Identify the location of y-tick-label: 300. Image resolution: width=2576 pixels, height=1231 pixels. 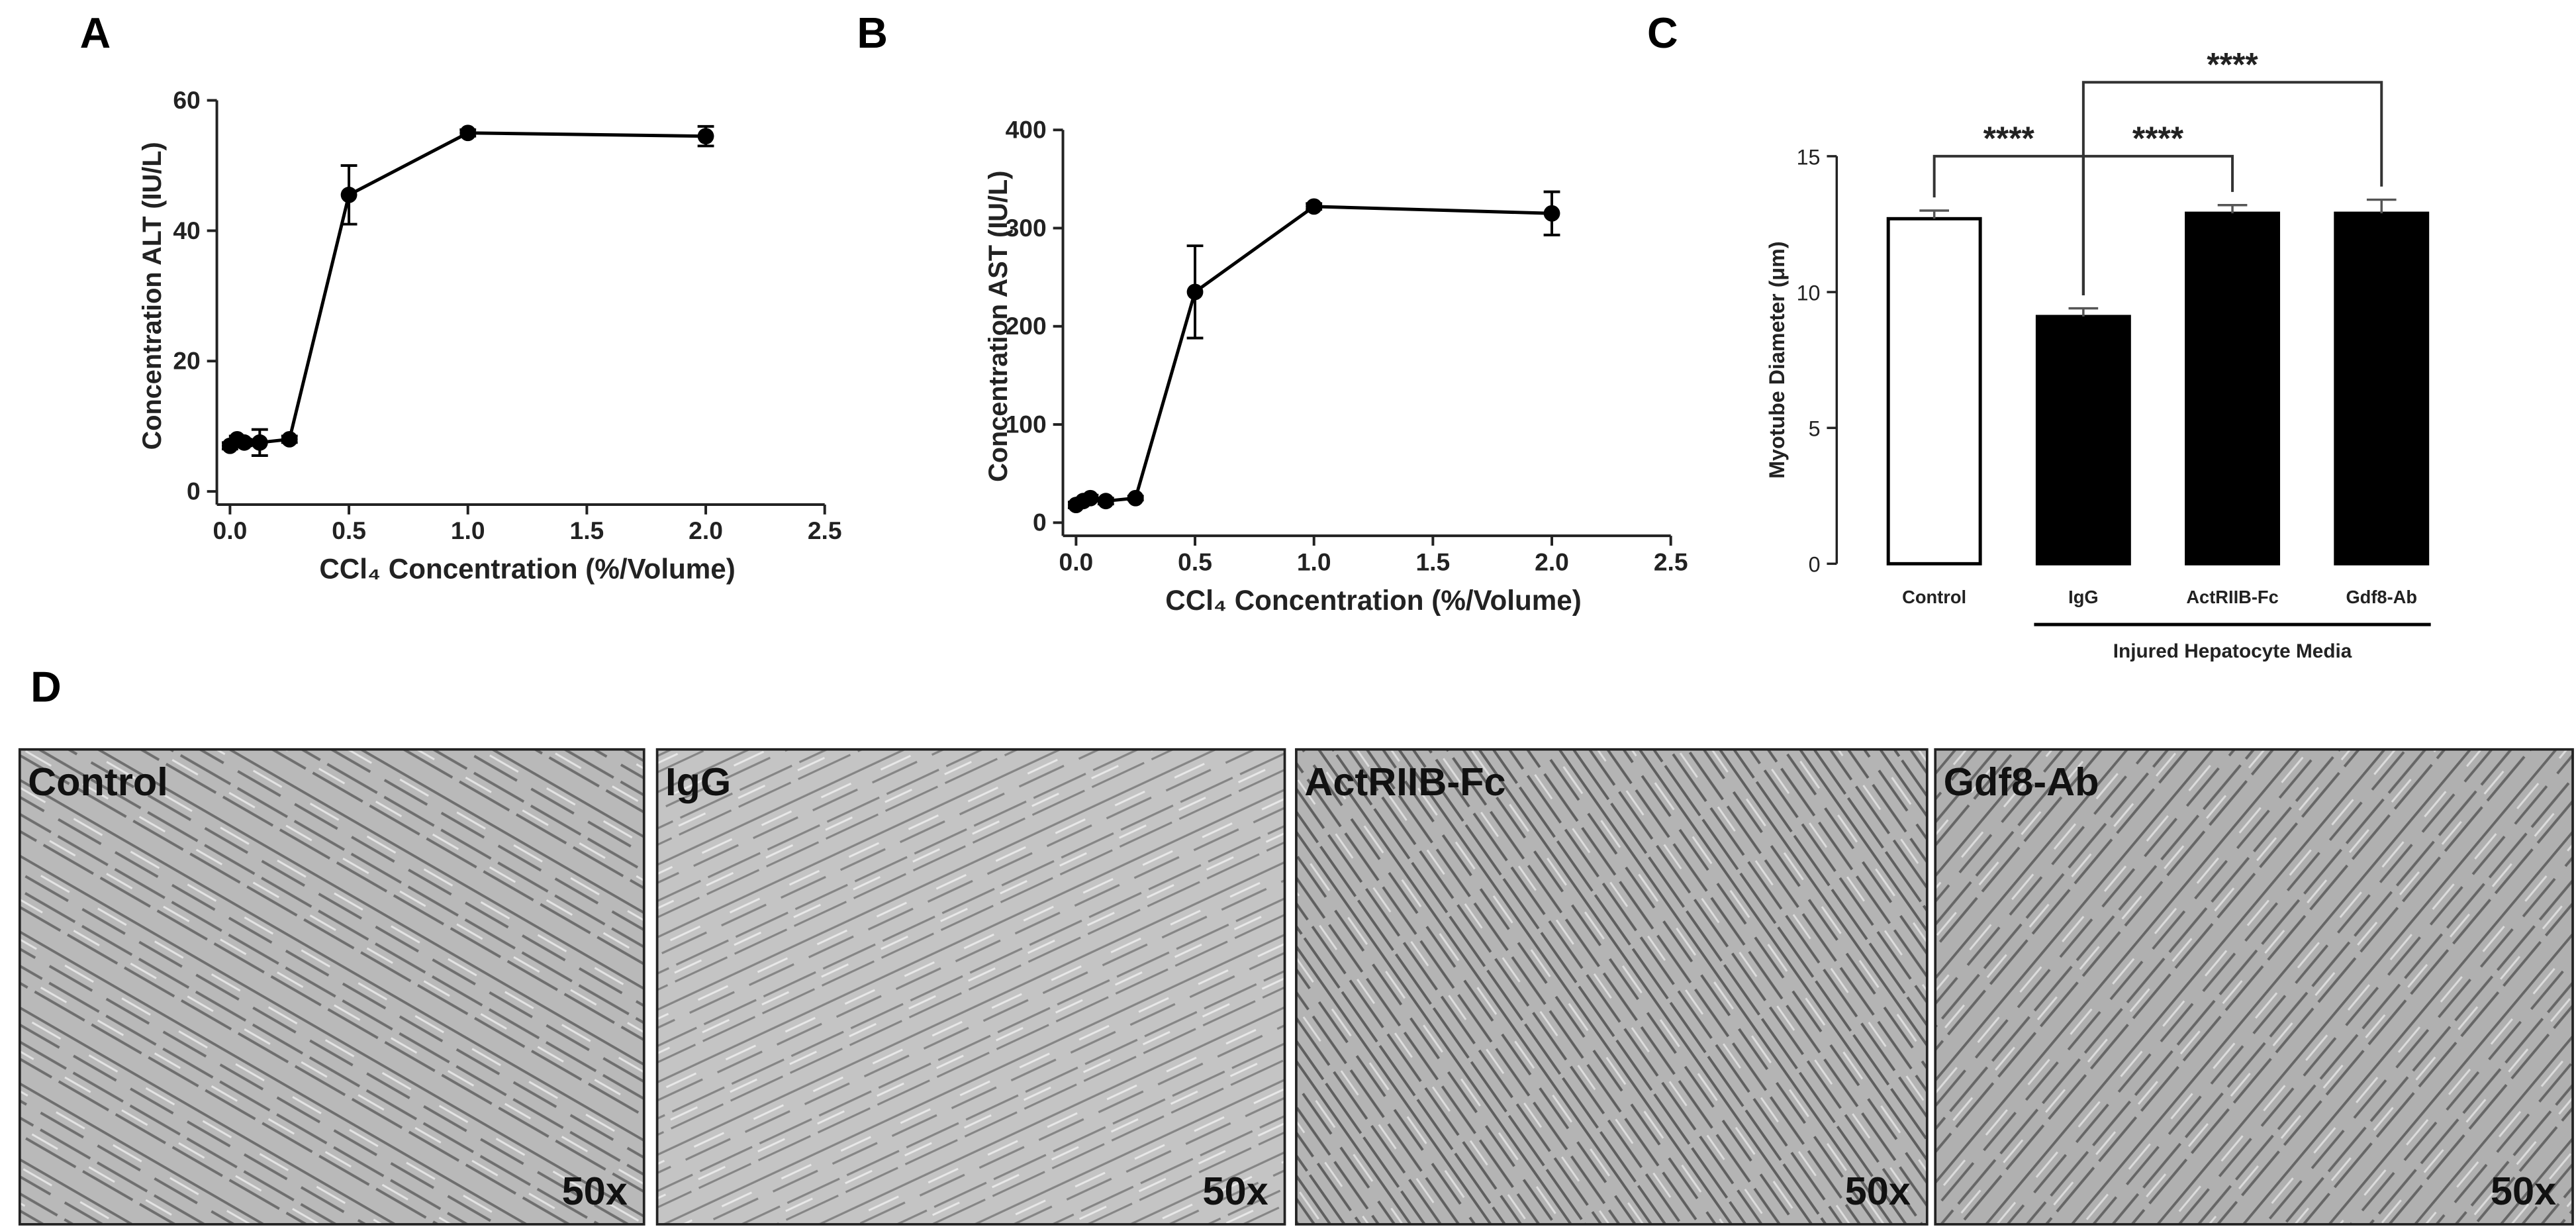
(1026, 228).